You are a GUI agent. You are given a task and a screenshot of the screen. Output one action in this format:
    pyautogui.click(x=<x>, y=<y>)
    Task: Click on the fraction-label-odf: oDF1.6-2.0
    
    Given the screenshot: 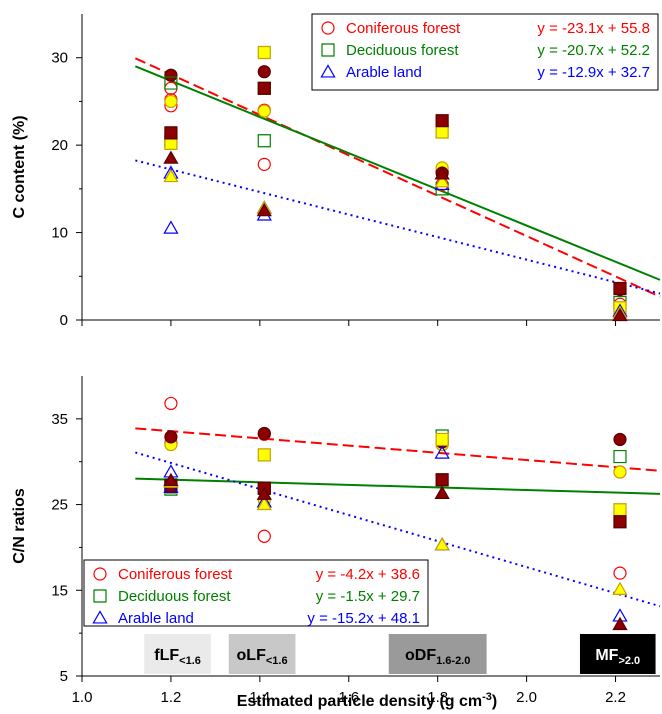 What is the action you would take?
    pyautogui.click(x=438, y=654)
    